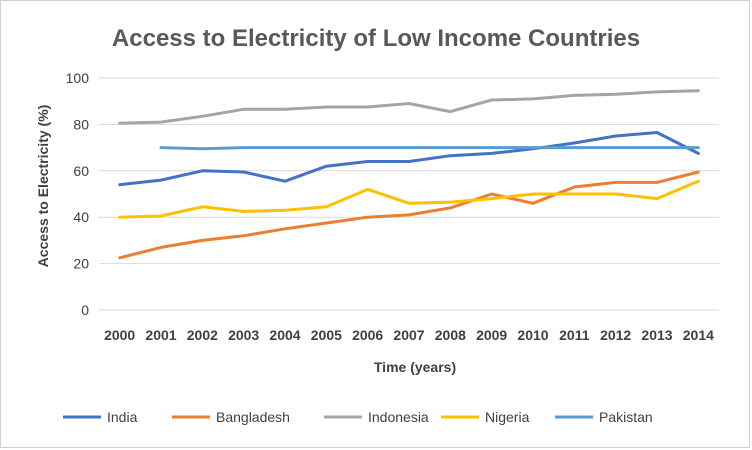 Image resolution: width=752 pixels, height=450 pixels. I want to click on legend-label: India, so click(122, 417).